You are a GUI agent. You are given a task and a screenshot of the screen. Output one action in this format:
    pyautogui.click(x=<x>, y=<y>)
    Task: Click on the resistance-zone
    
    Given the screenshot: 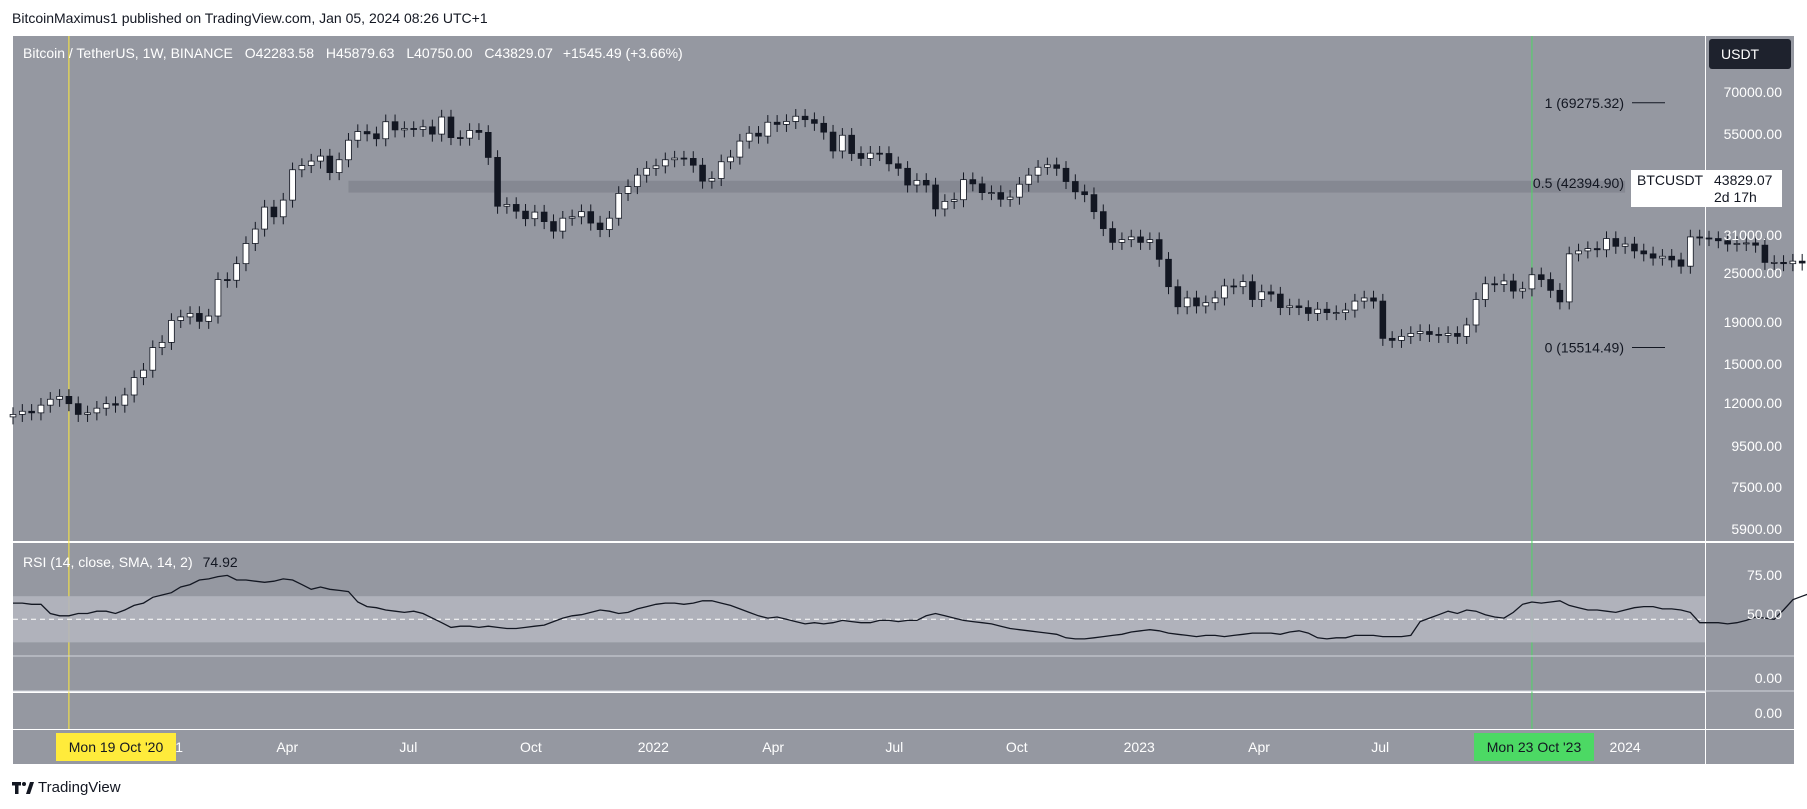 What is the action you would take?
    pyautogui.click(x=987, y=186)
    